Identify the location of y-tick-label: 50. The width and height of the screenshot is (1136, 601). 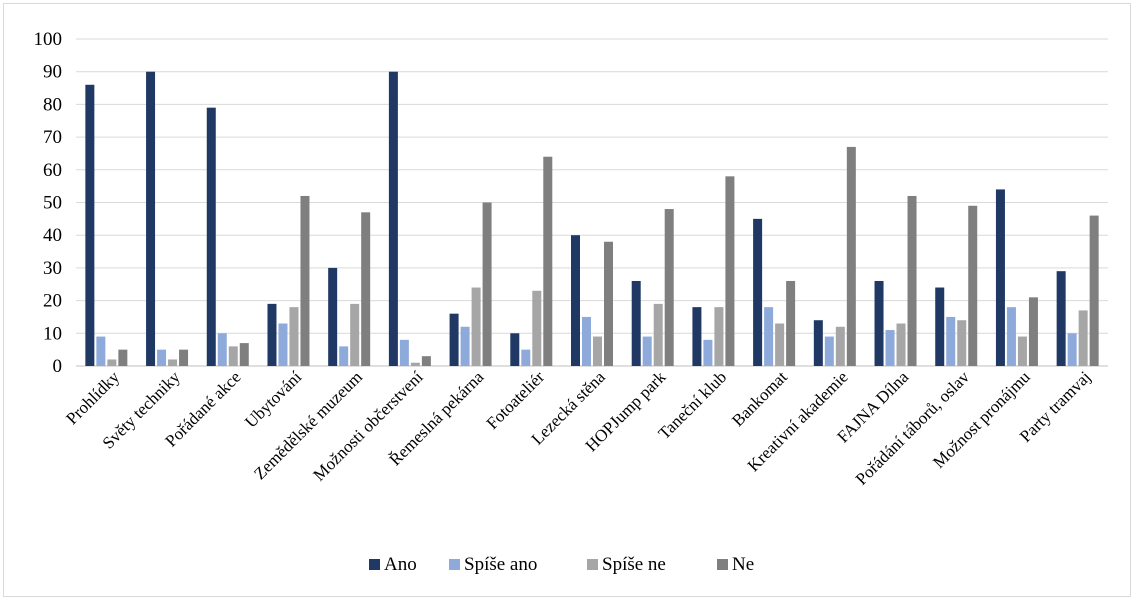
(52, 203).